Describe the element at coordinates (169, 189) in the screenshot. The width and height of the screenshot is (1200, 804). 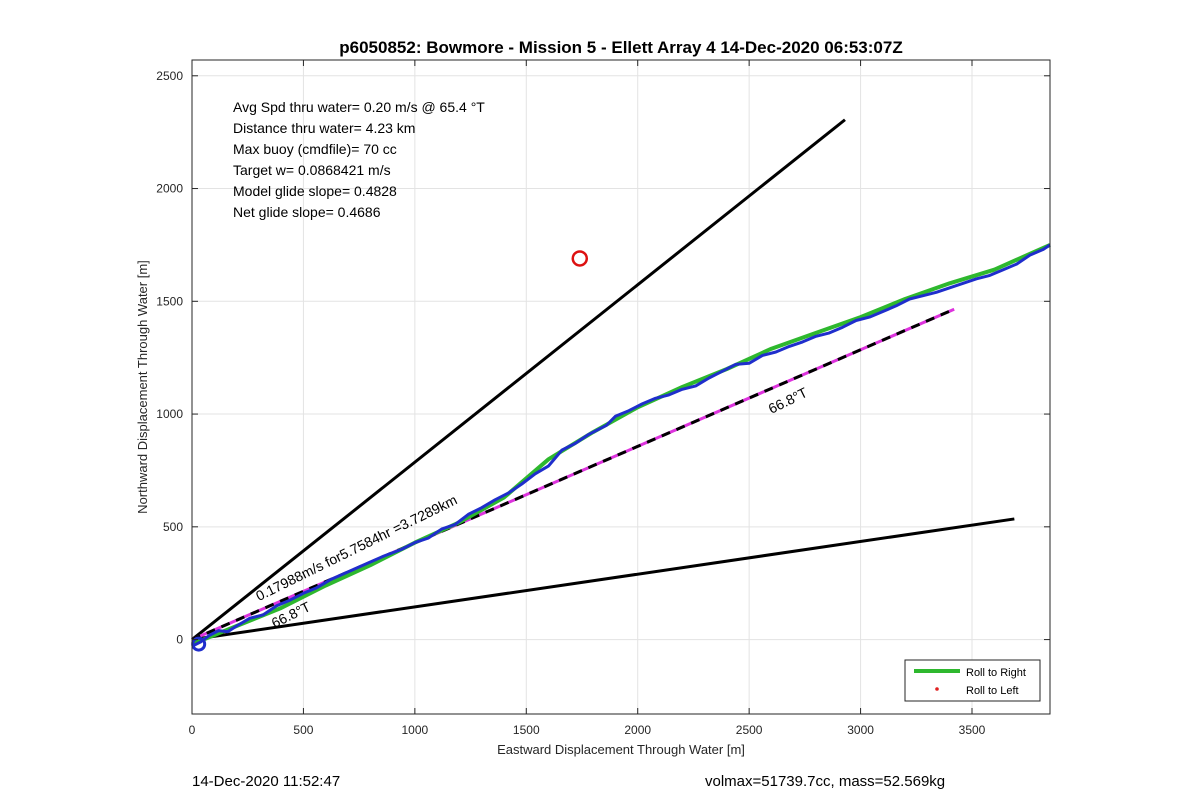
I see `y-tick-label: 2000` at that location.